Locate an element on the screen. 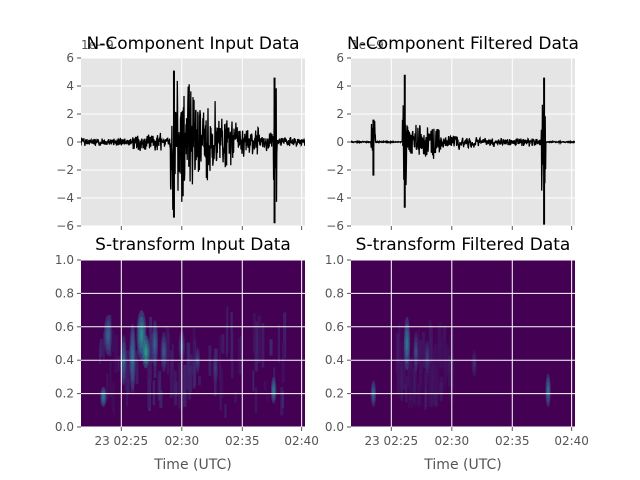 The image size is (640, 480). chart-title-n-input: N-Component Input Data is located at coordinates (193, 44).